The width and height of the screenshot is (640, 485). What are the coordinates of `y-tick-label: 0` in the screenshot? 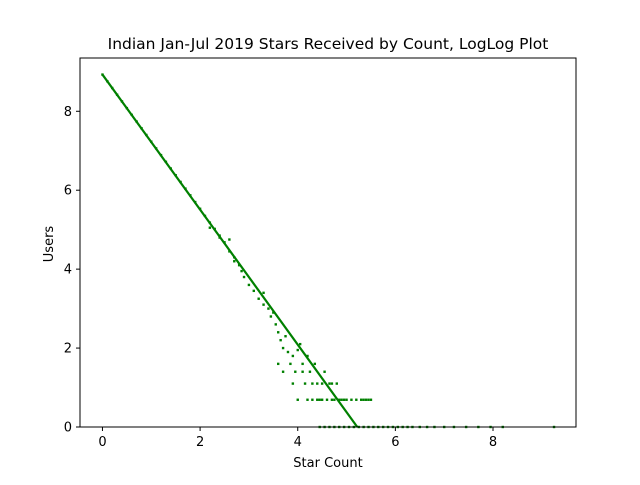 It's located at (68, 428).